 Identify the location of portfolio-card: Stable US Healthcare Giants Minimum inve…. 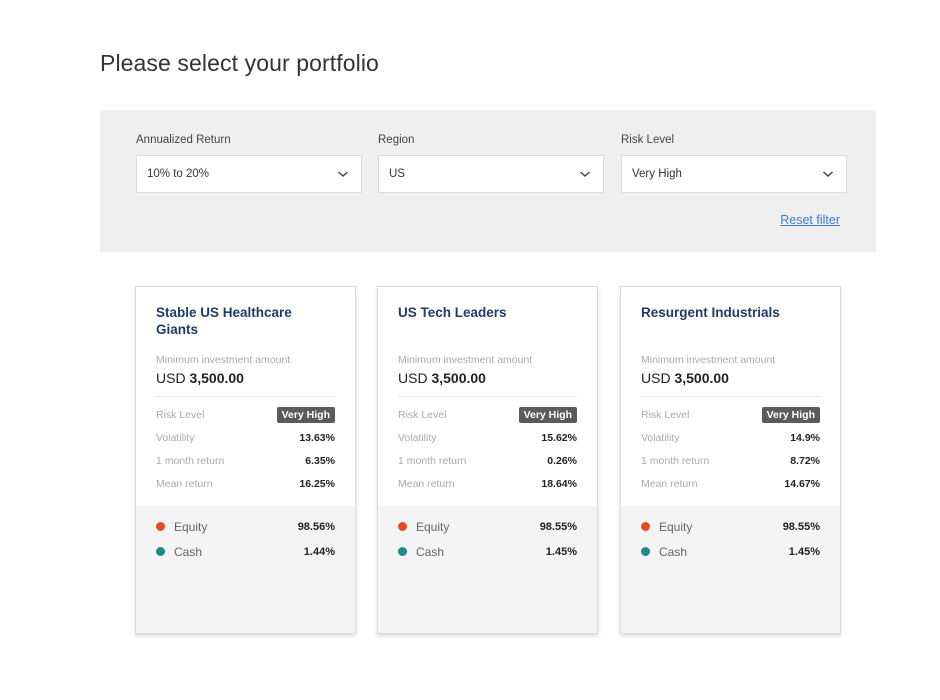
(245, 460).